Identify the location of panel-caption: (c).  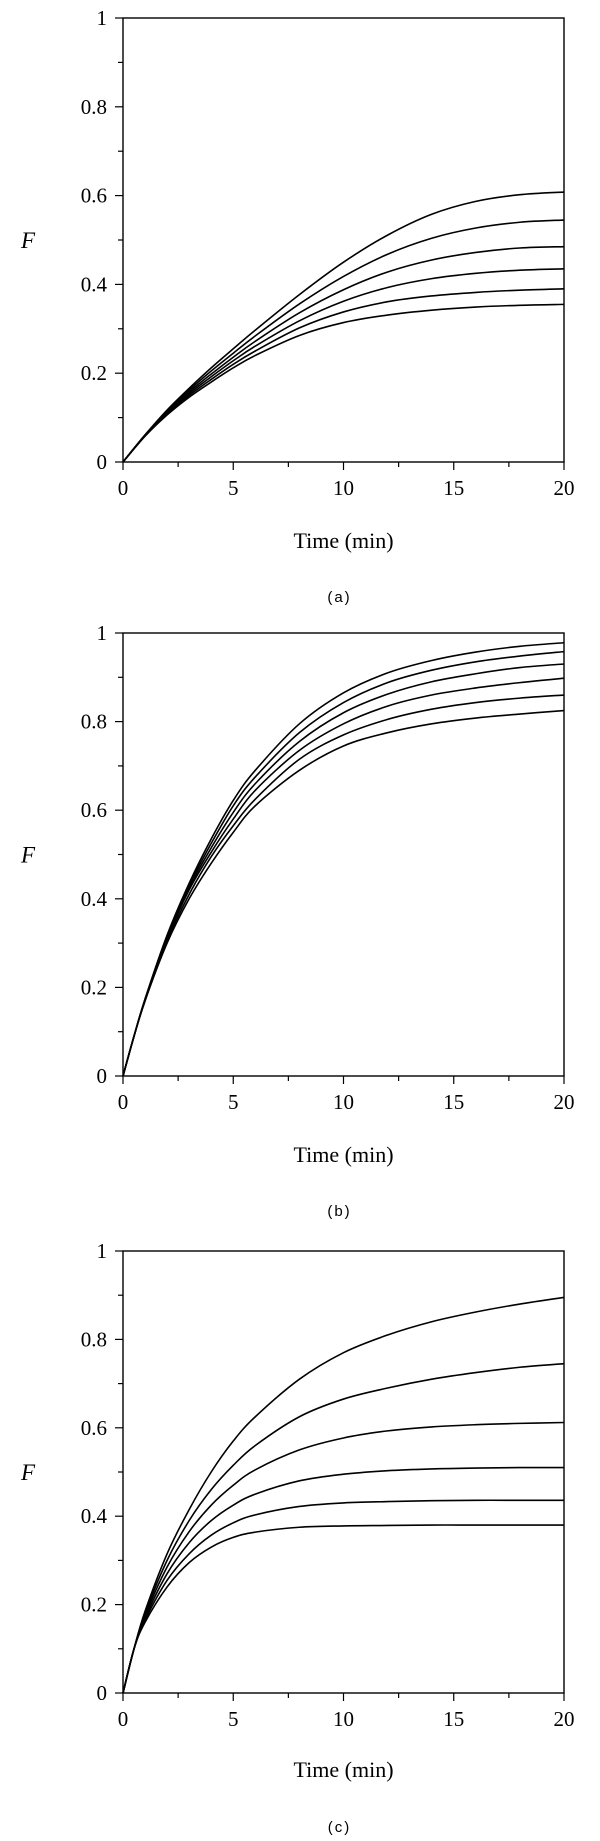
(340, 1827).